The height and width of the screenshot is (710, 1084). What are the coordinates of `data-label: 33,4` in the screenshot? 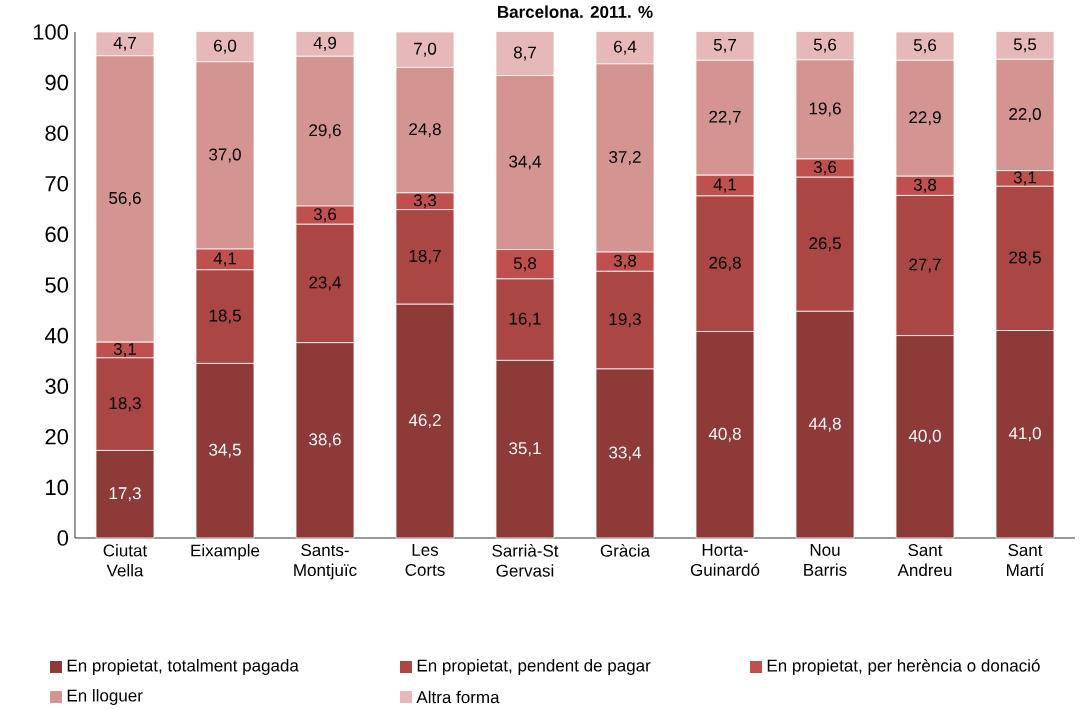 It's located at (625, 453).